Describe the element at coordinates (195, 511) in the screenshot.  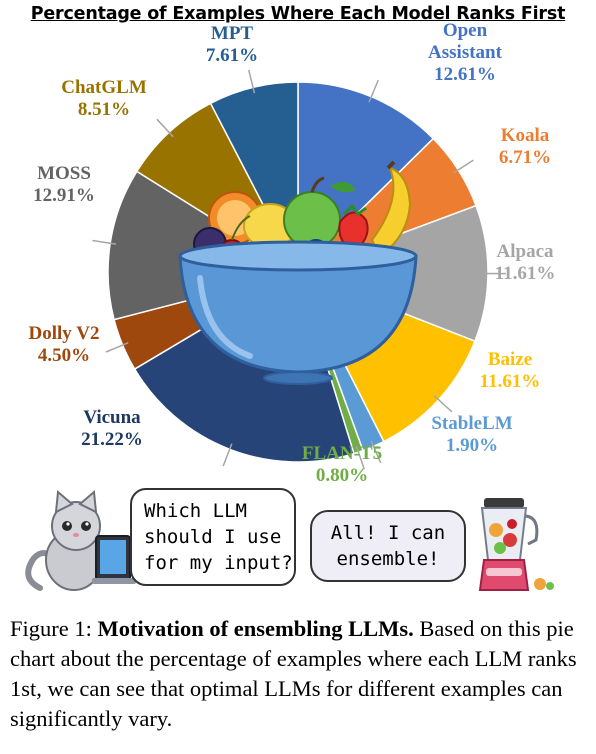
I see `speech-line: Which LLM` at that location.